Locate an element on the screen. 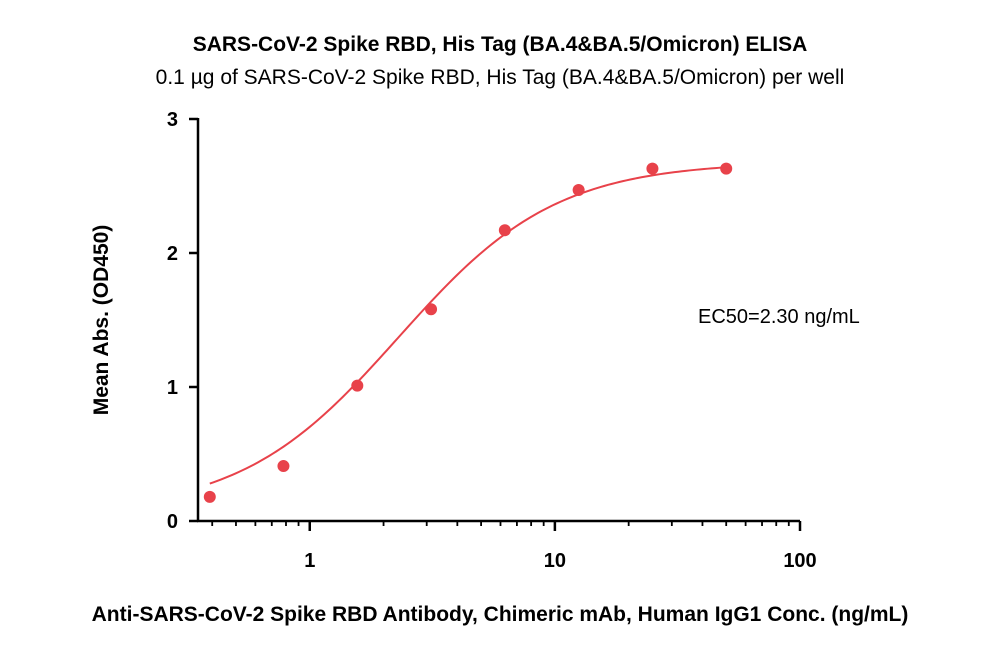 The height and width of the screenshot is (658, 1000). x-tick-label-100: 100 is located at coordinates (799, 561).